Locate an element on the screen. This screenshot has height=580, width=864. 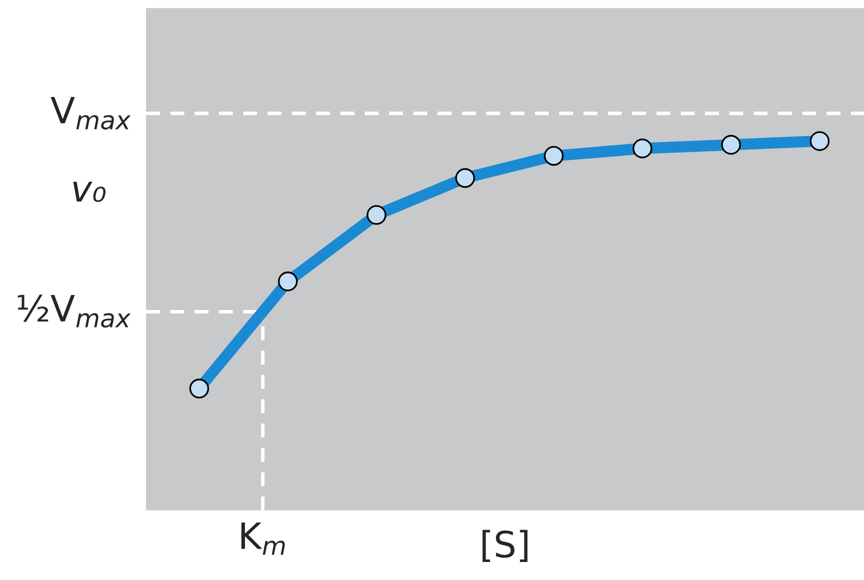
y-axis-title: v₀ is located at coordinates (89, 192).